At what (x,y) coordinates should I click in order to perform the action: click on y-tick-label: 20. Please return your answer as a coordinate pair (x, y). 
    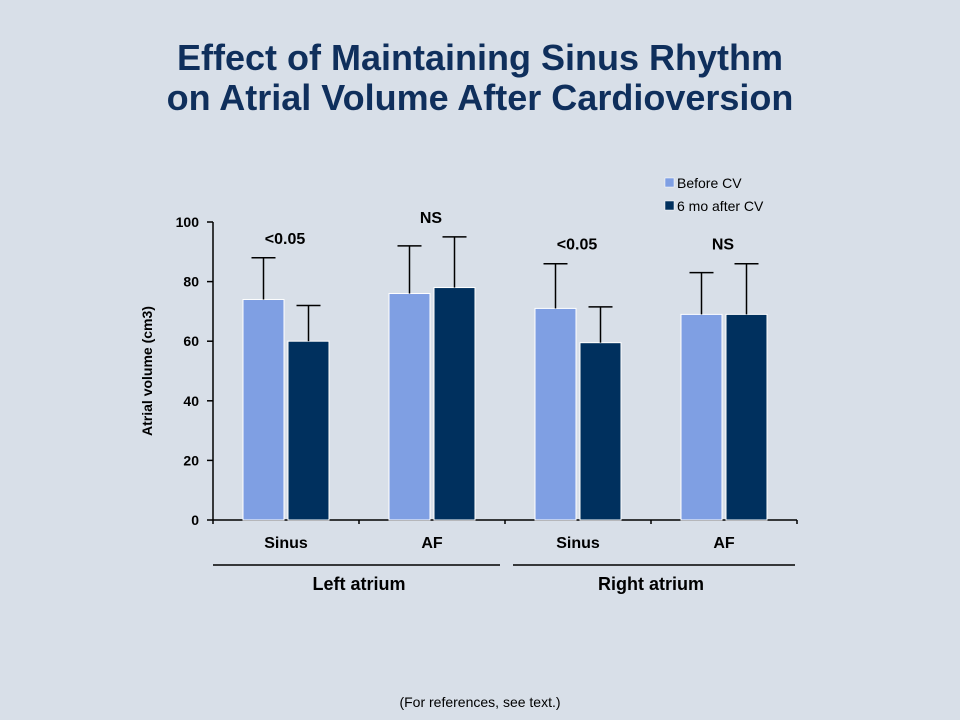
    Looking at the image, I should click on (191, 460).